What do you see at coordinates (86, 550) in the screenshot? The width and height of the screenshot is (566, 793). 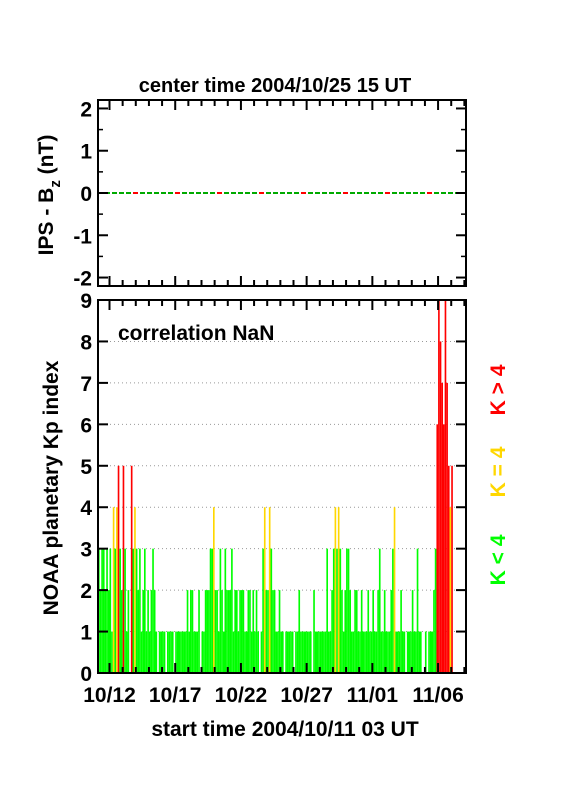 I see `bottom-y-tick-label: 3` at bounding box center [86, 550].